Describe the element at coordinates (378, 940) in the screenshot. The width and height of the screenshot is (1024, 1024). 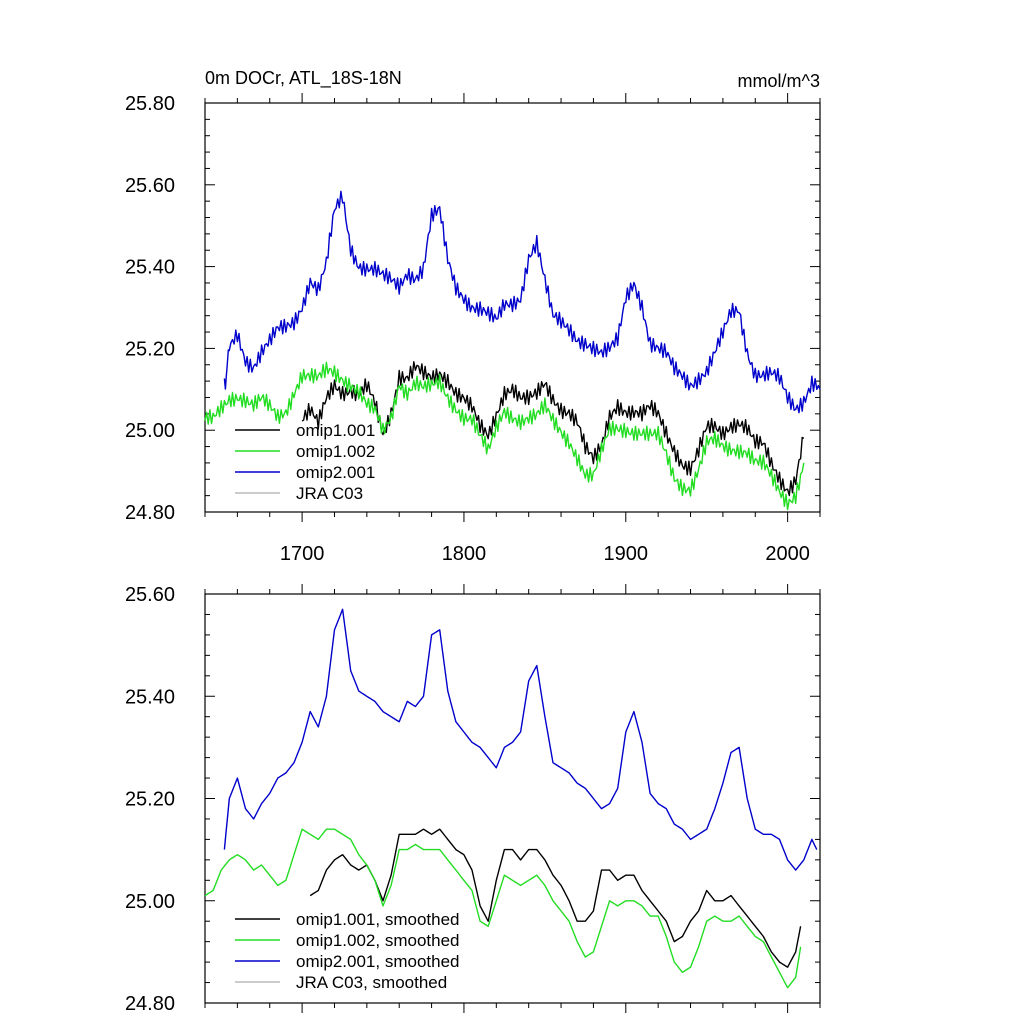
I see `legend-label: omip1.002, smoothed` at that location.